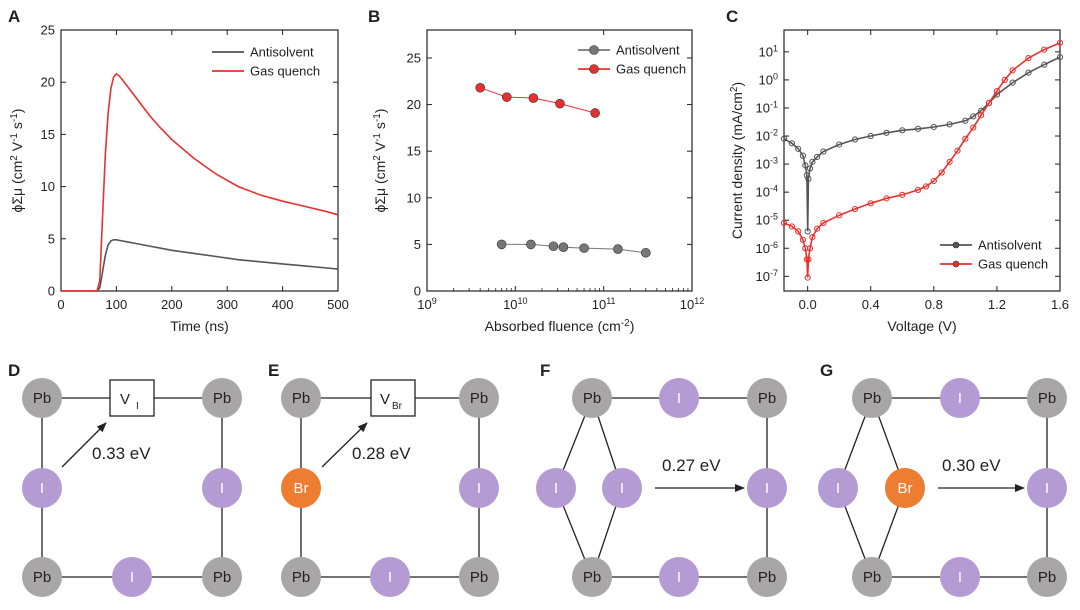 Image resolution: width=1080 pixels, height=610 pixels. I want to click on y-tick-label: 10⁻⁵, so click(767, 220).